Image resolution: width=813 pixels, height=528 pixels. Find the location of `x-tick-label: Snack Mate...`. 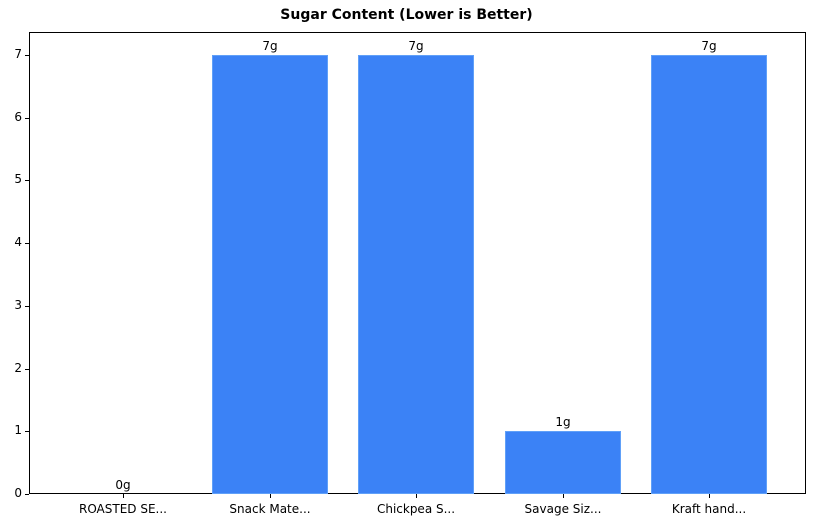

x-tick-label: Snack Mate... is located at coordinates (270, 509).